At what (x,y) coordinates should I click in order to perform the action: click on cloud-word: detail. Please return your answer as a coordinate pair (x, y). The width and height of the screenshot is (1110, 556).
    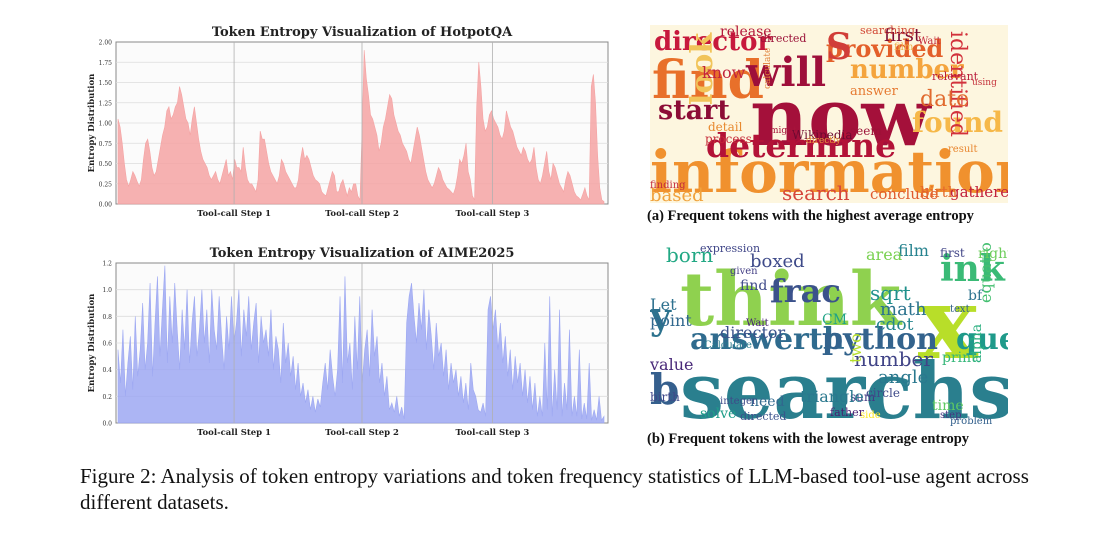
    Looking at the image, I should click on (725, 127).